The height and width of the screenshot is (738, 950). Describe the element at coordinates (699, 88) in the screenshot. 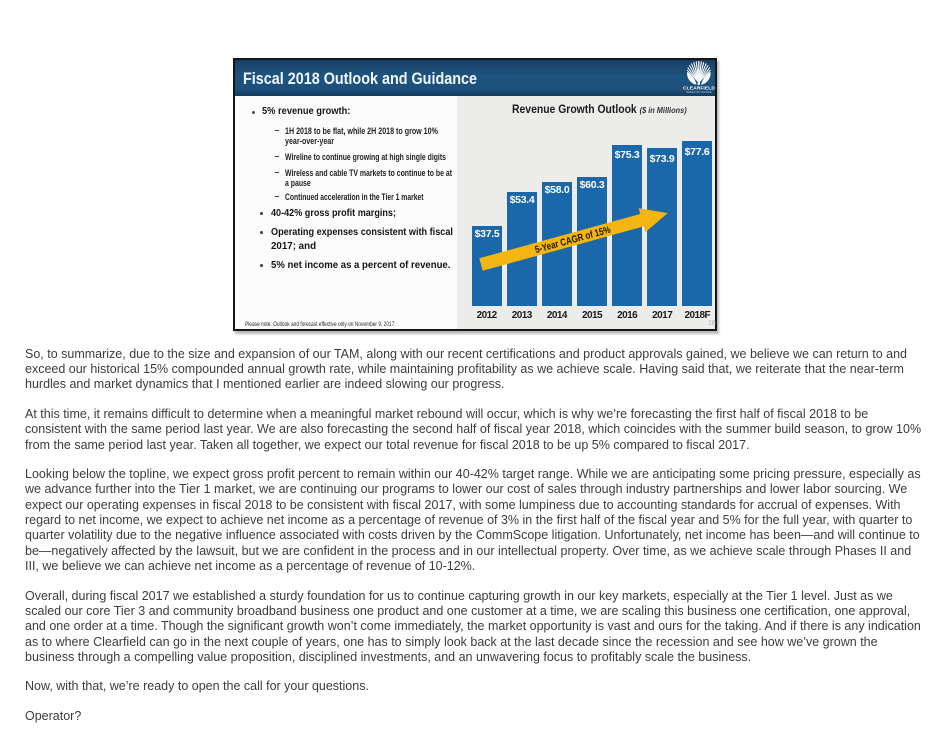

I see `svg-text: CLEARFIELD` at that location.